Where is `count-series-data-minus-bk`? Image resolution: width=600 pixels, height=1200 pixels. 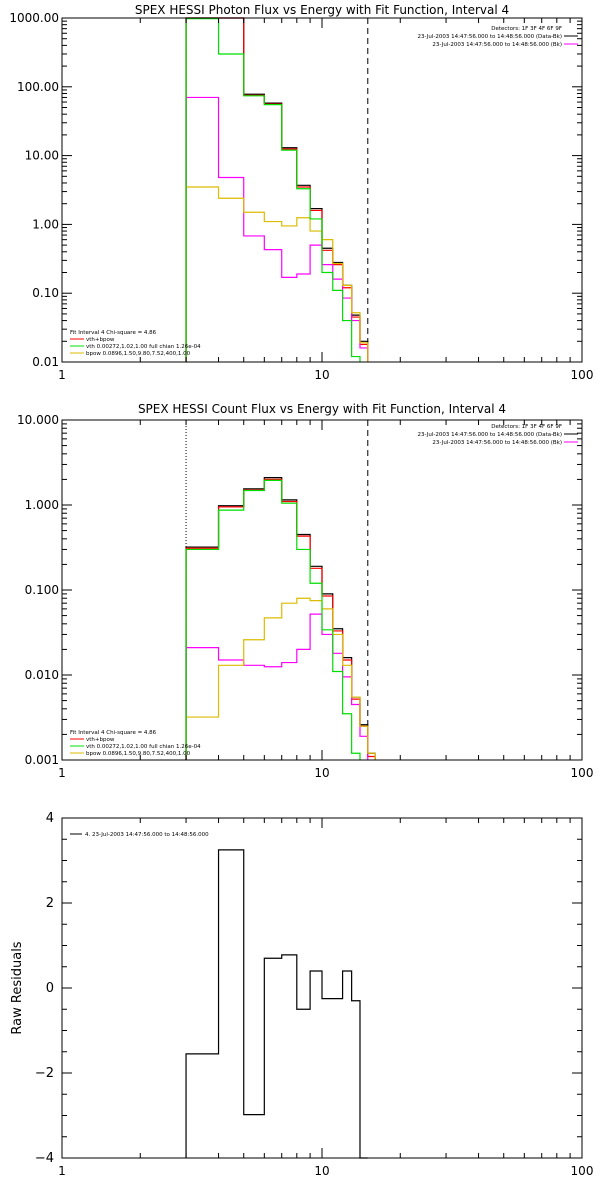 count-series-data-minus-bk is located at coordinates (280, 619).